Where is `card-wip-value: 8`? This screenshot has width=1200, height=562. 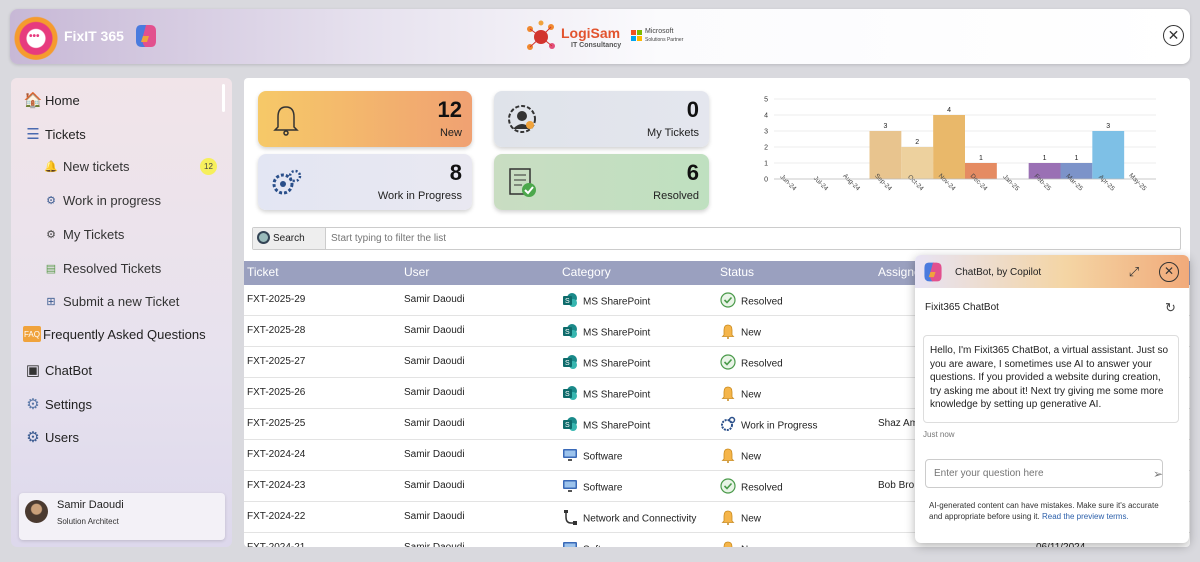 card-wip-value: 8 is located at coordinates (455, 172).